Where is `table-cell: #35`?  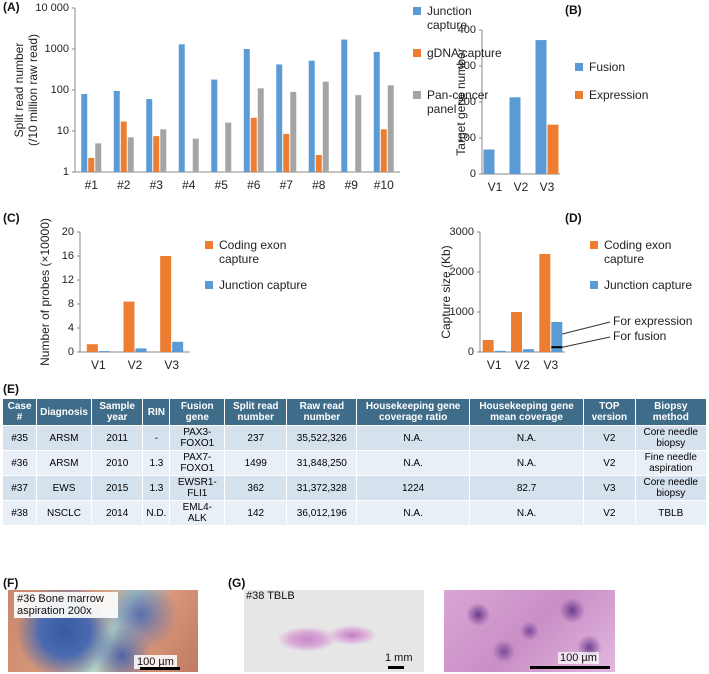 table-cell: #35 is located at coordinates (19, 438).